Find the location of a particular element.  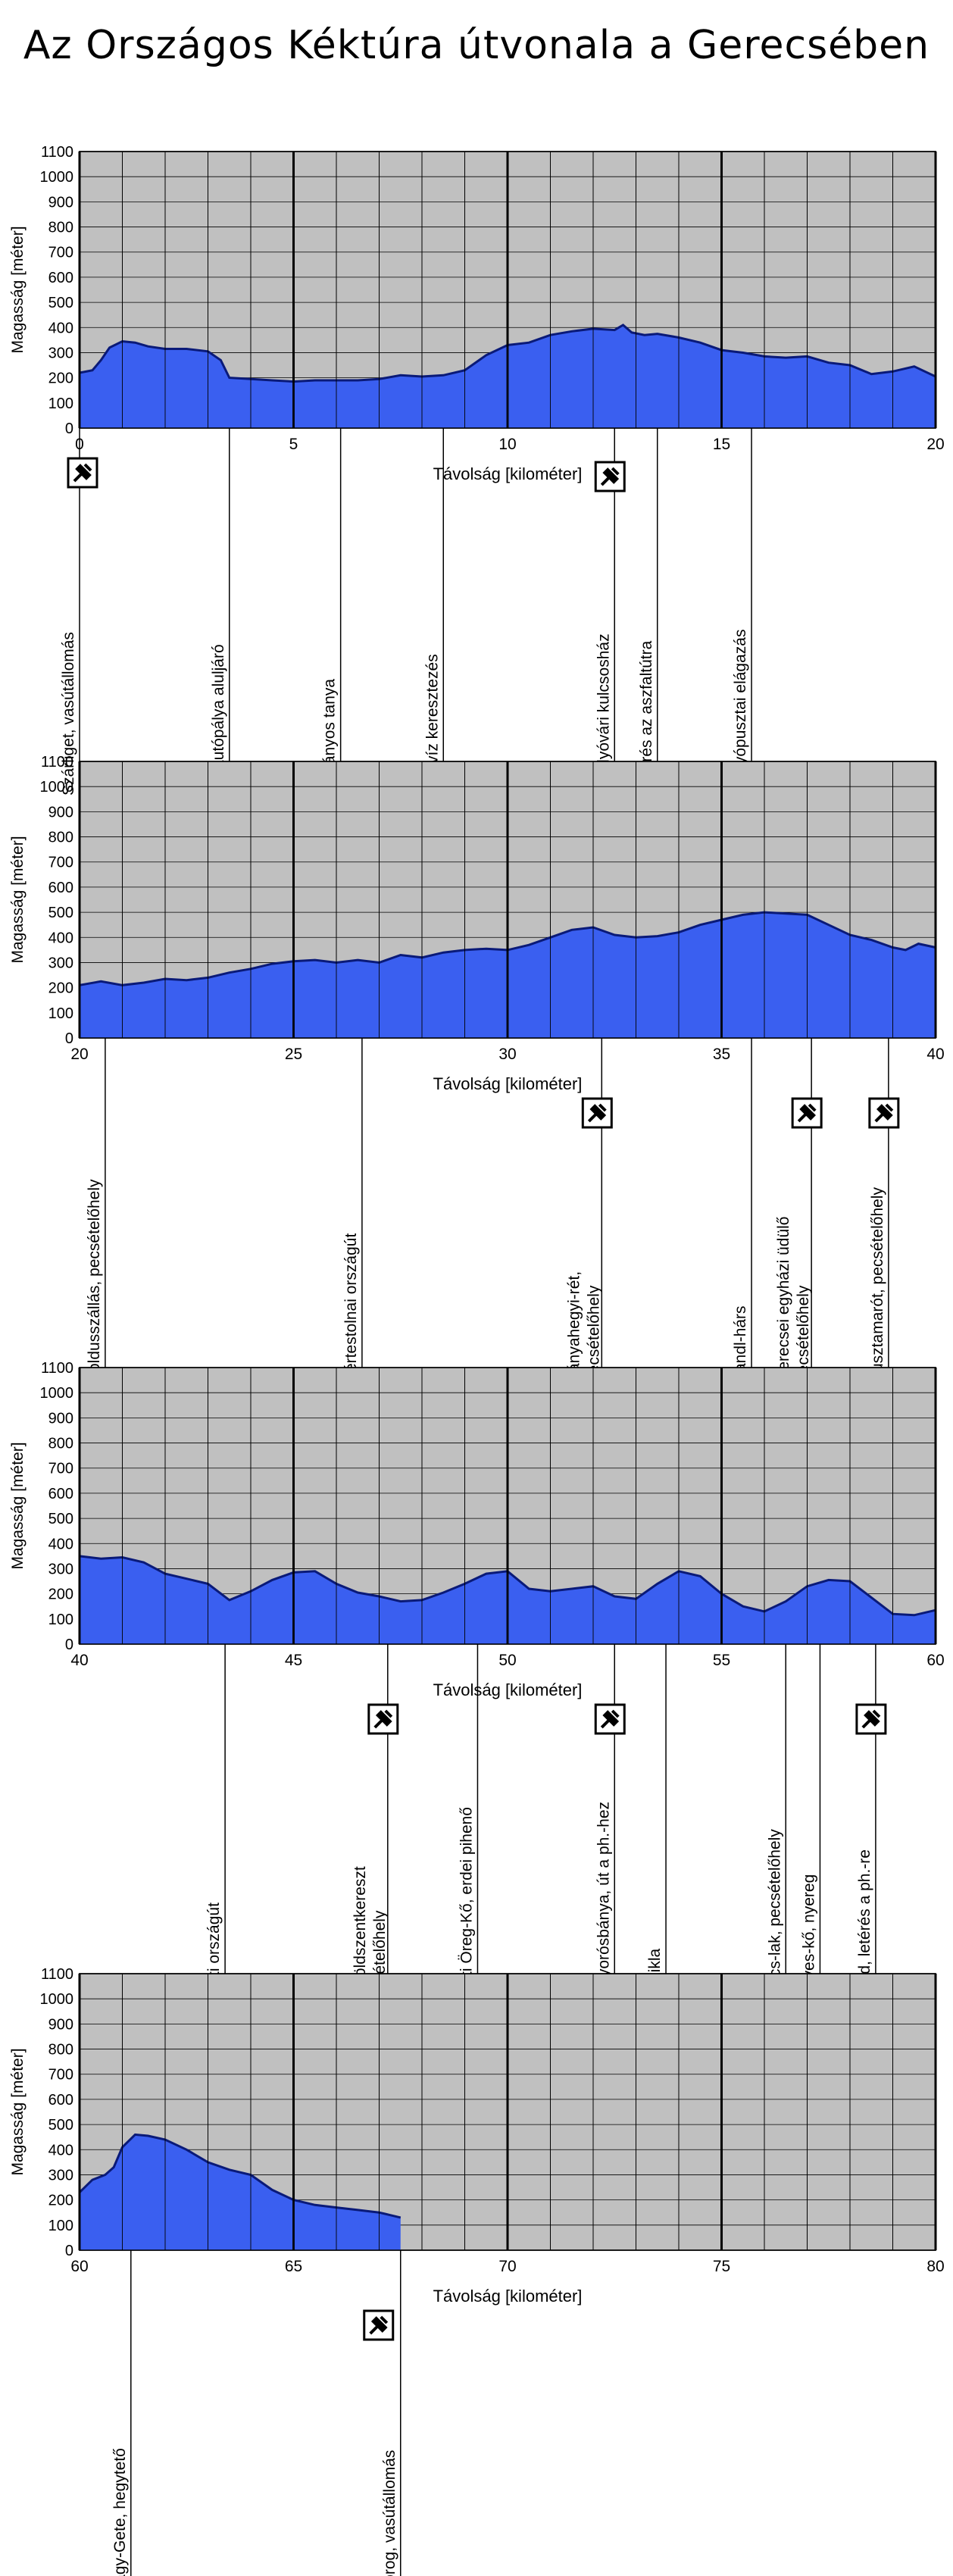

x-tick-label: 45 is located at coordinates (293, 1660).